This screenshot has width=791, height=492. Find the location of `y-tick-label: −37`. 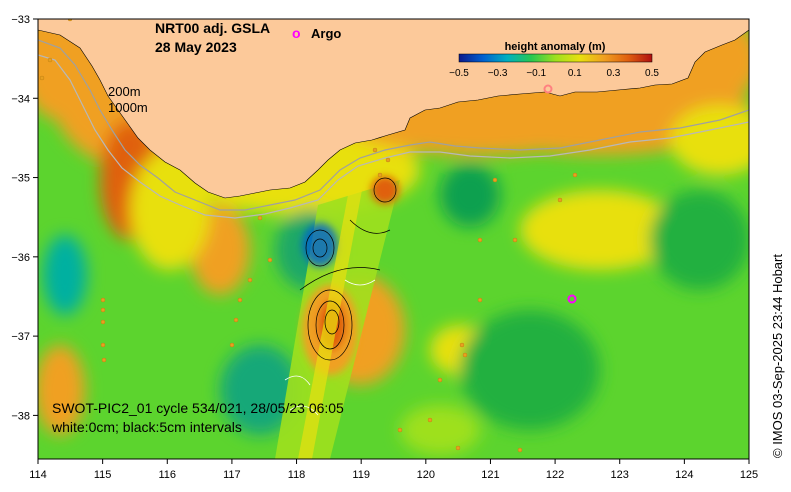

y-tick-label: −37 is located at coordinates (20, 337).